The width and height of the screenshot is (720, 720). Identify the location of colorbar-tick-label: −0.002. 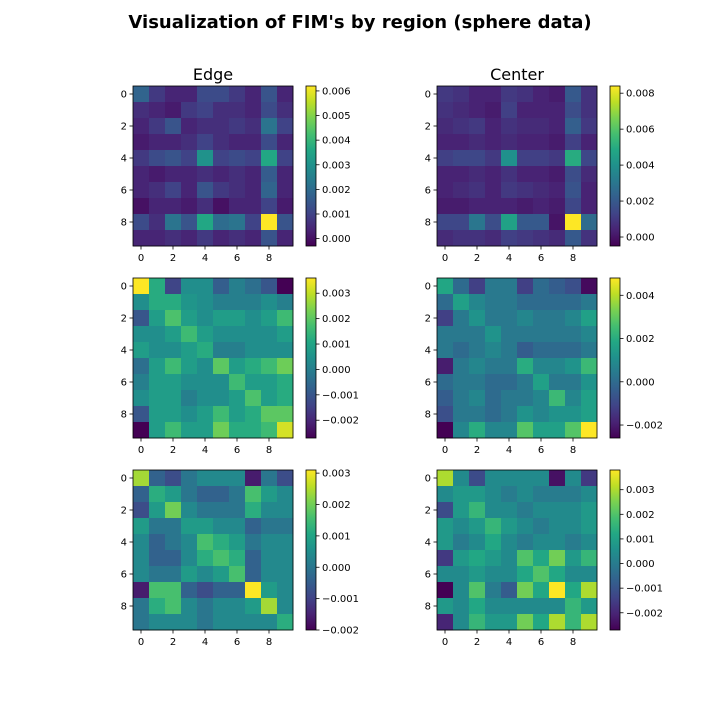
(644, 426).